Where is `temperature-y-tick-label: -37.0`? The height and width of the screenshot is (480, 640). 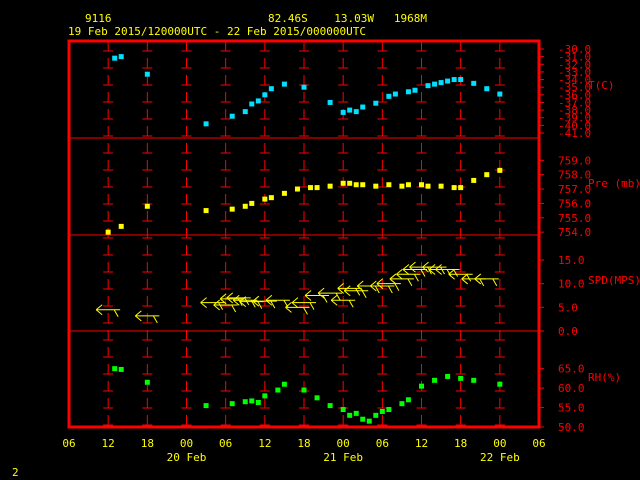
temperature-y-tick-label: -37.0 is located at coordinates (574, 102).